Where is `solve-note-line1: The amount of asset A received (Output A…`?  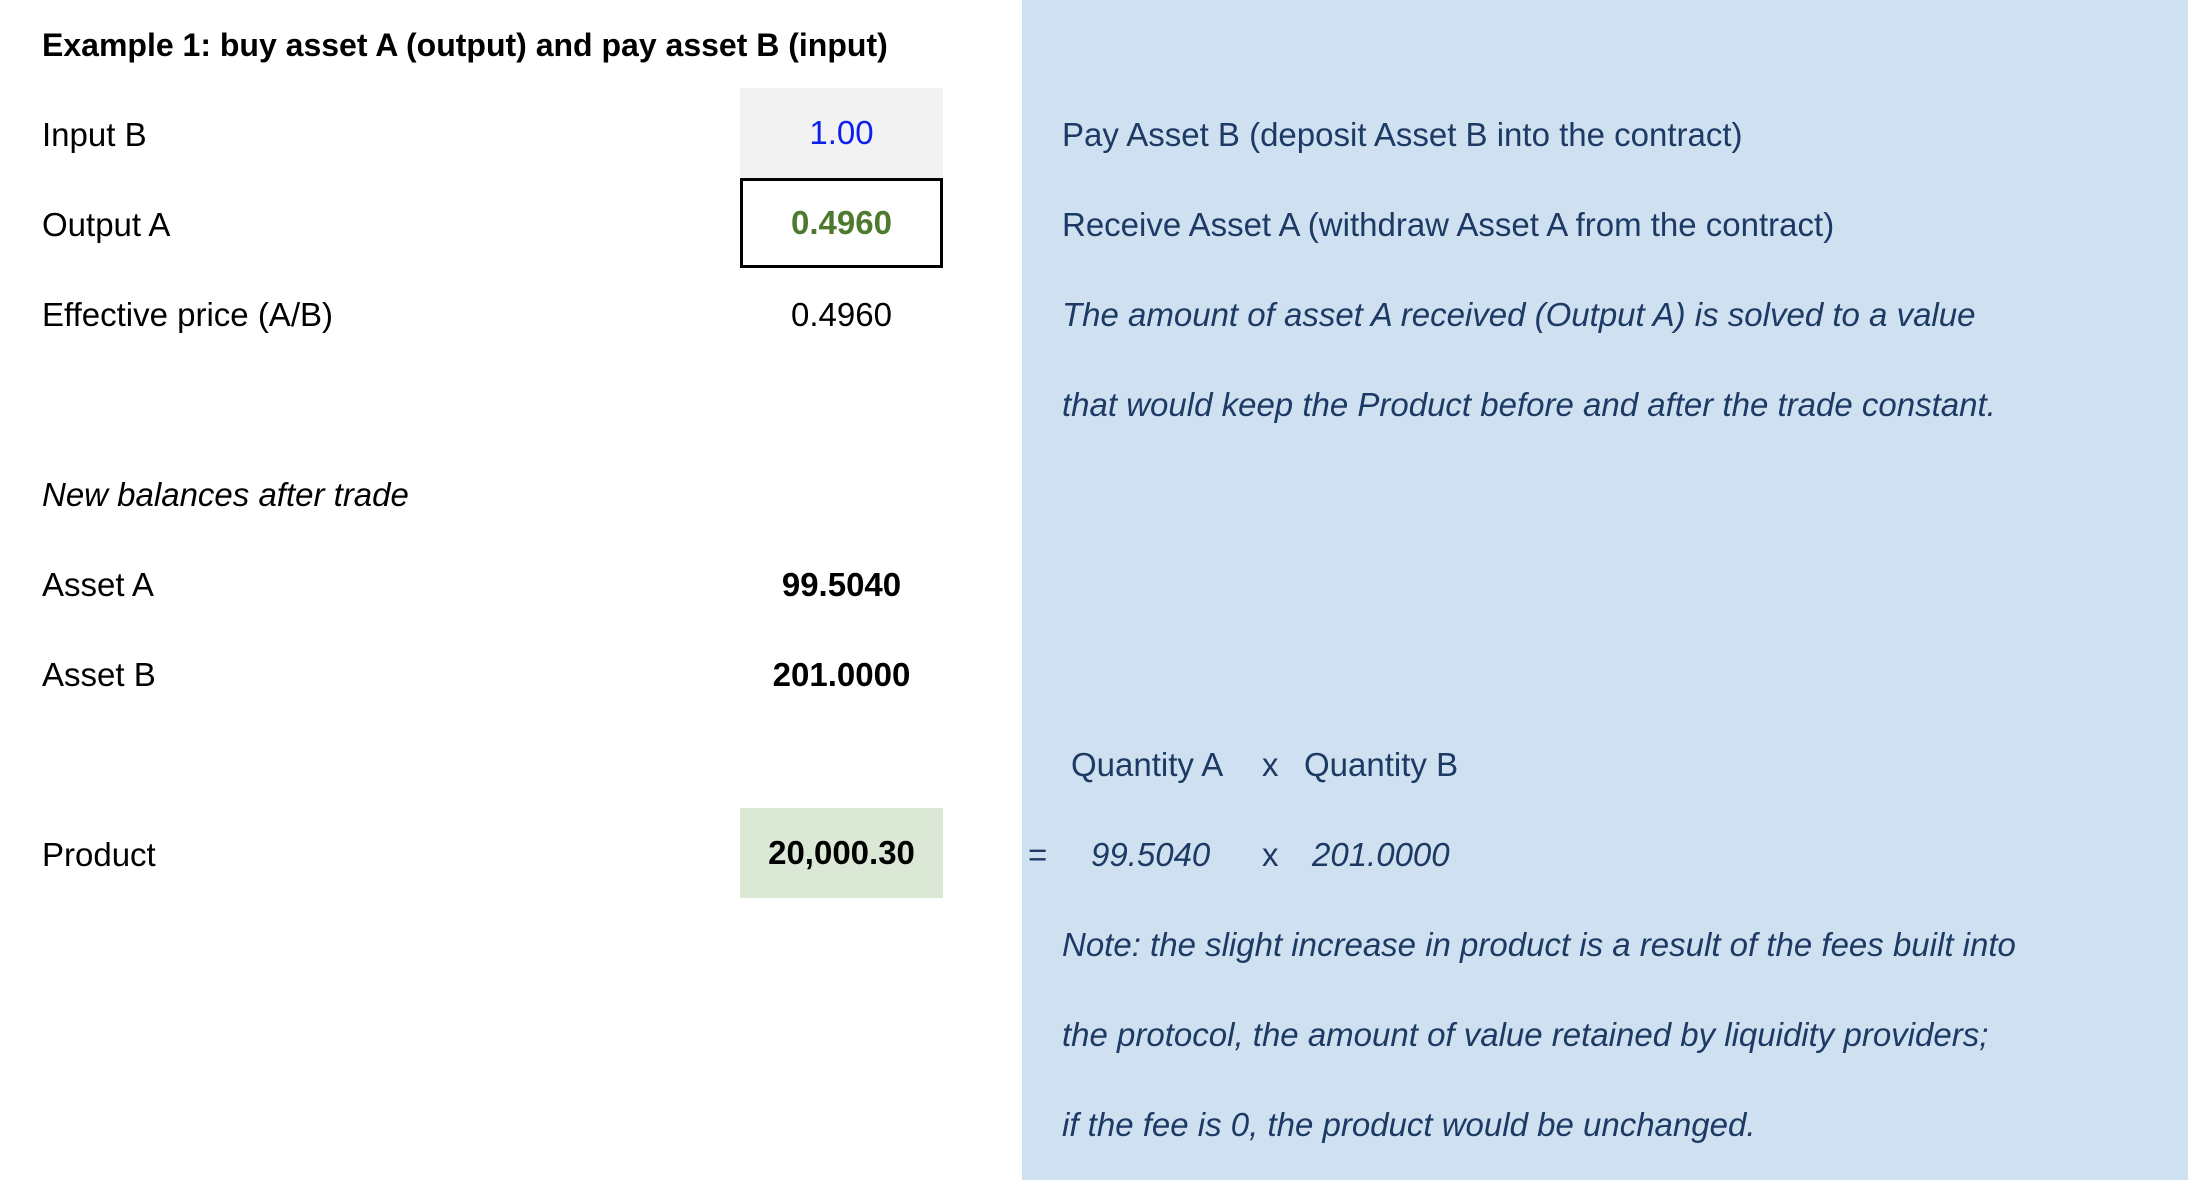 solve-note-line1: The amount of asset A received (Output A… is located at coordinates (1519, 314).